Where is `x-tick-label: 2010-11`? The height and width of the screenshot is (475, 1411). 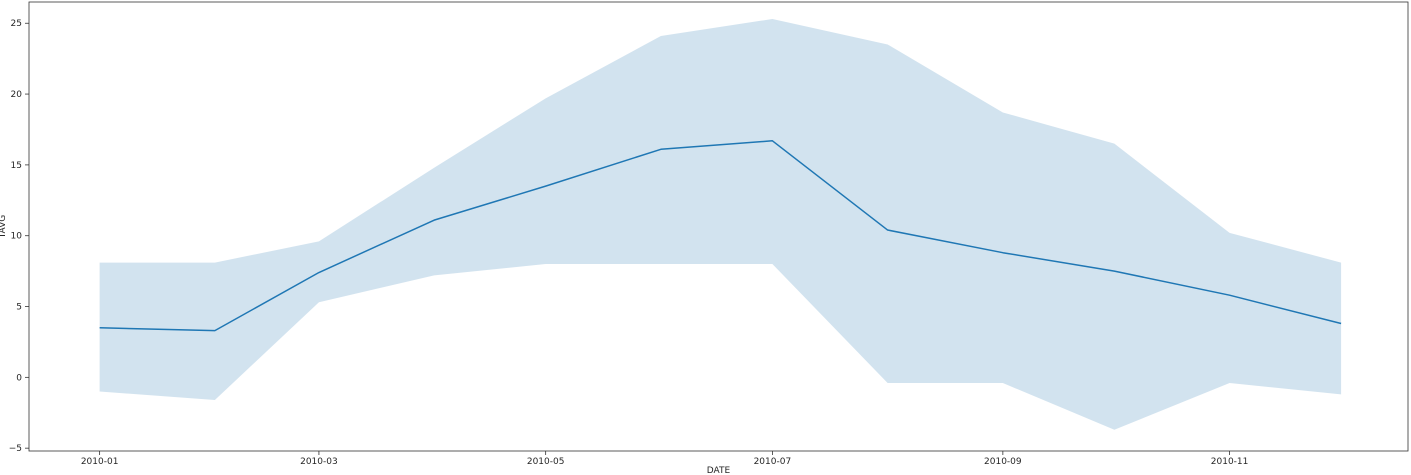 x-tick-label: 2010-11 is located at coordinates (1230, 462).